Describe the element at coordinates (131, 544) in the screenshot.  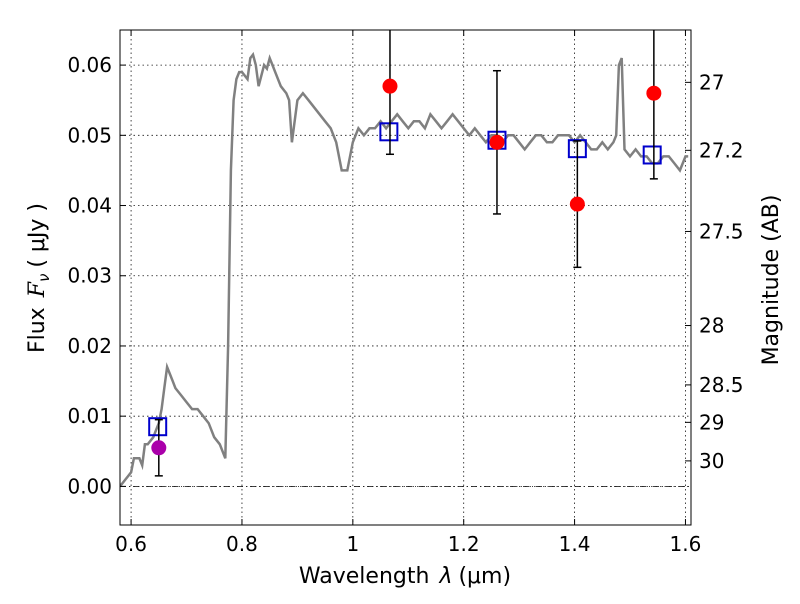
I see `x-tick-label: 0.6` at that location.